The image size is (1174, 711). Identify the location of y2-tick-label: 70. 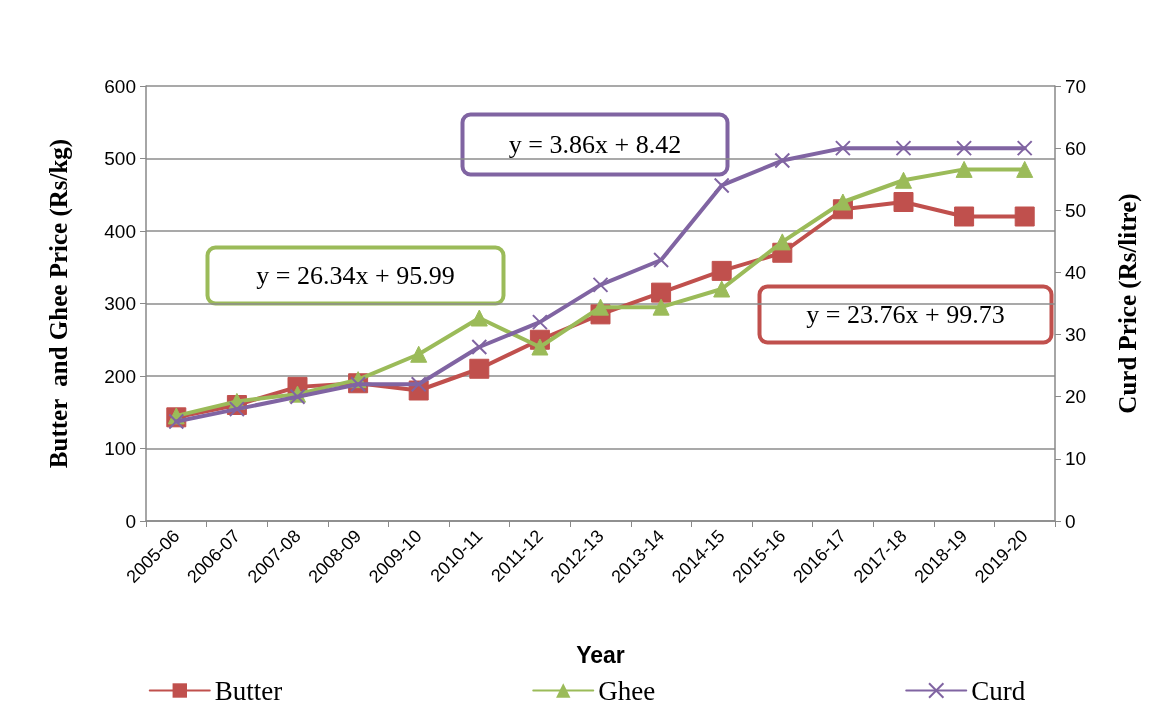
(1076, 86).